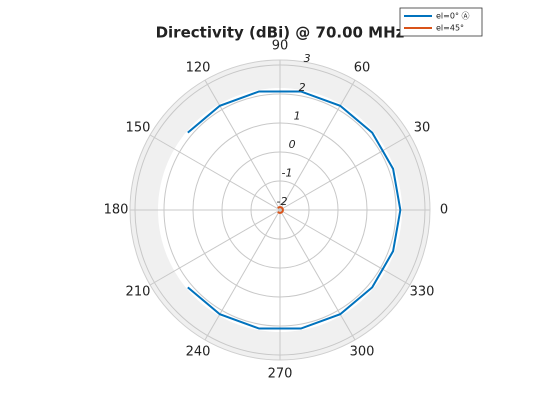  Describe the element at coordinates (198, 67) in the screenshot. I see `angle-tick-label: 120` at that location.